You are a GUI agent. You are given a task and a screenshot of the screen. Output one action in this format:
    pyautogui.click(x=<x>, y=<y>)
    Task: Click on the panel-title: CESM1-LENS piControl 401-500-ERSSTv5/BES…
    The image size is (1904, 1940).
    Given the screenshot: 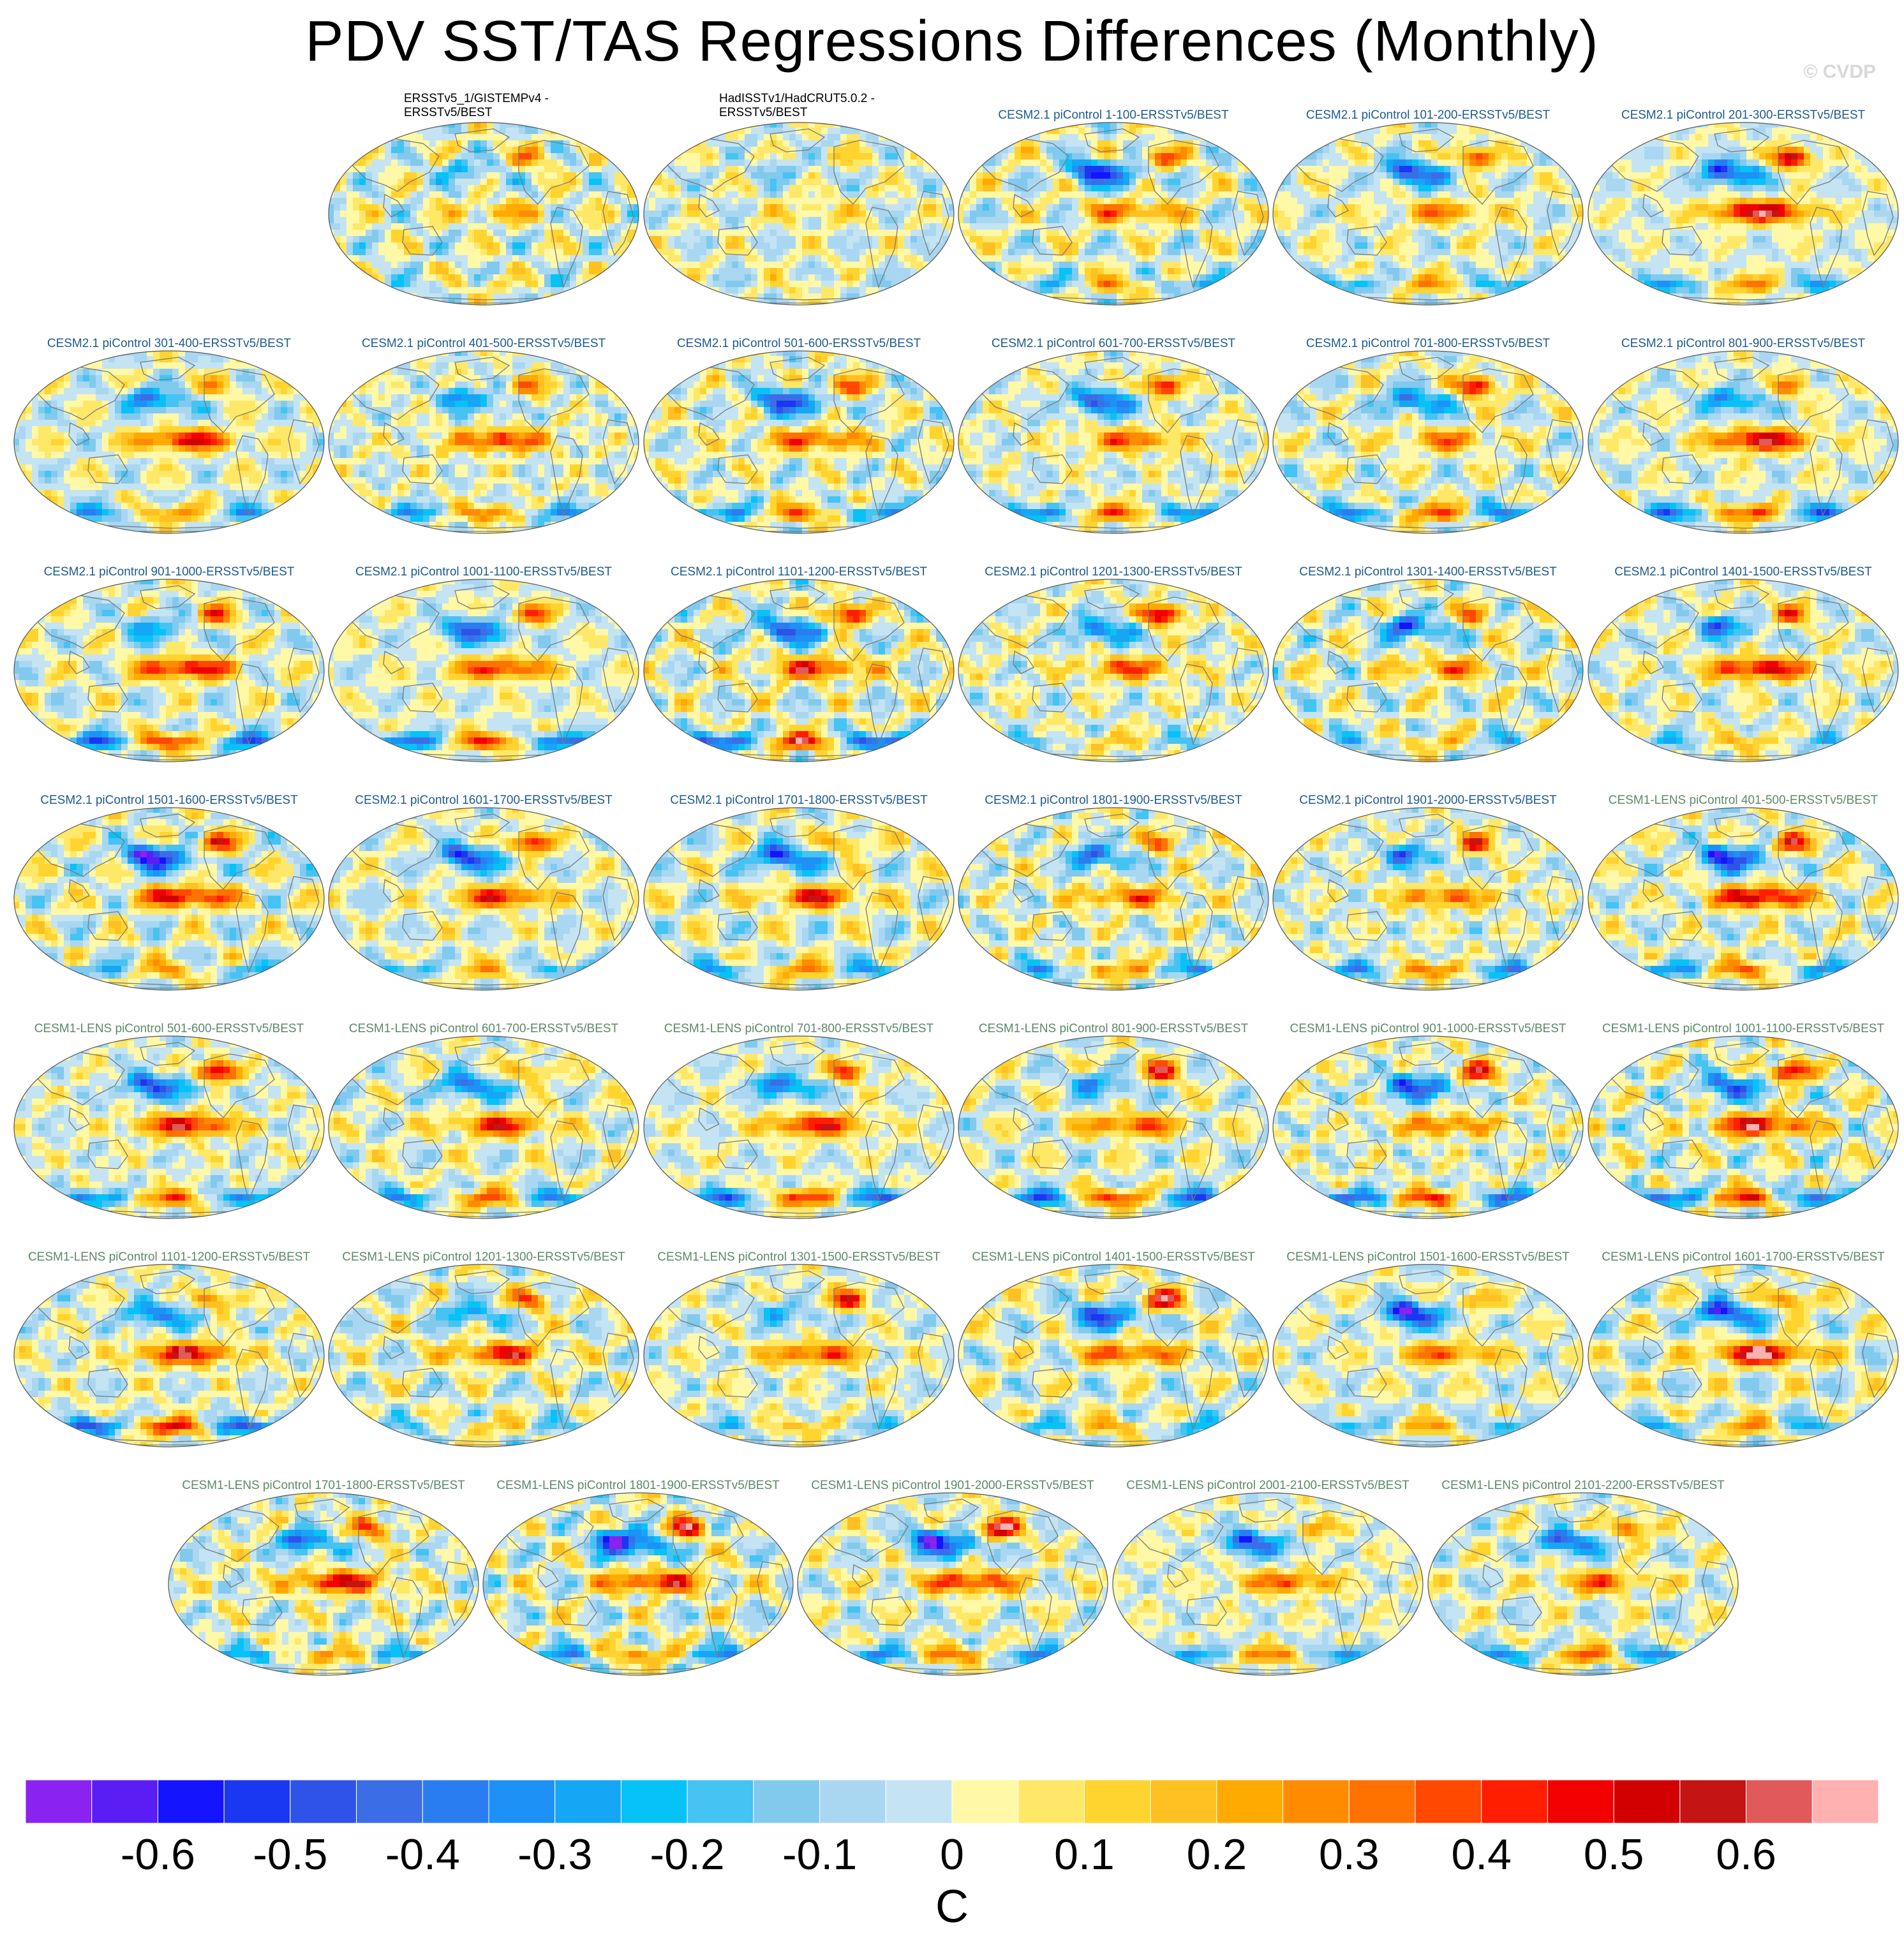 What is the action you would take?
    pyautogui.click(x=1743, y=792)
    